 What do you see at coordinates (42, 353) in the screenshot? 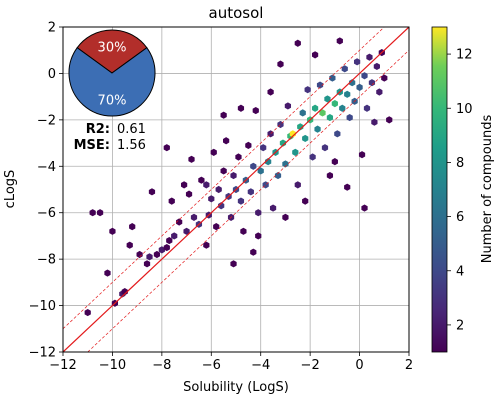
I see `y-tick-label: −12` at bounding box center [42, 353].